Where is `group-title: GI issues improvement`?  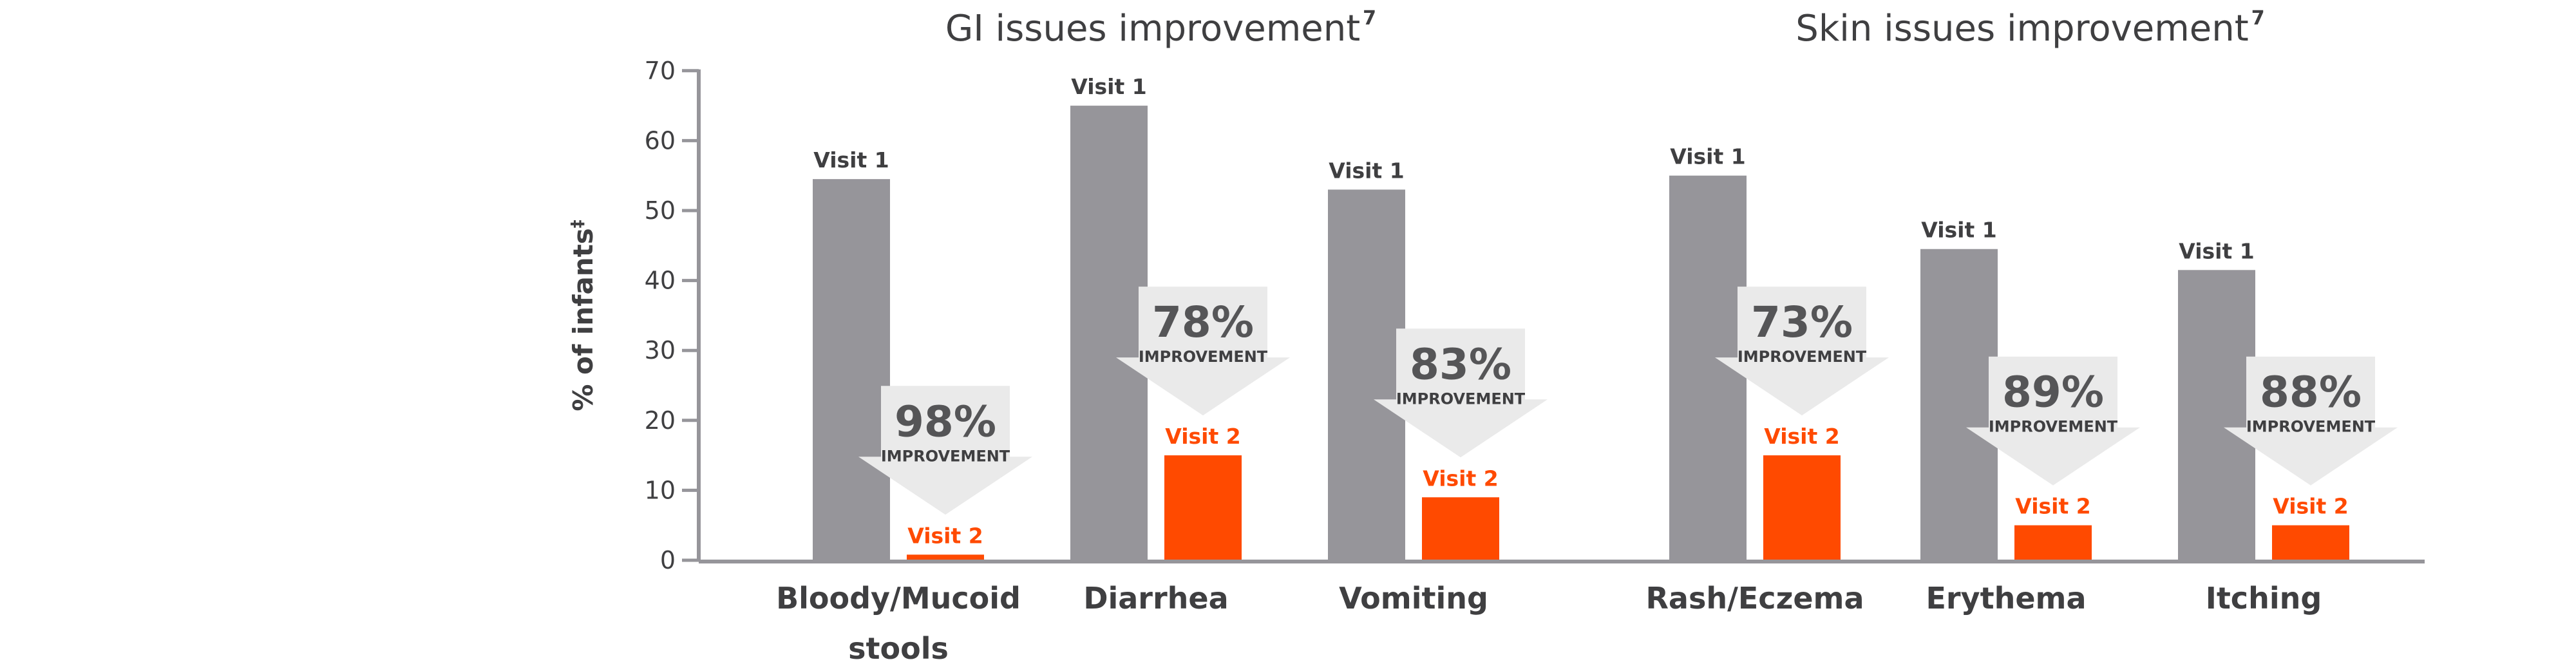
group-title: GI issues improvement is located at coordinates (1153, 29).